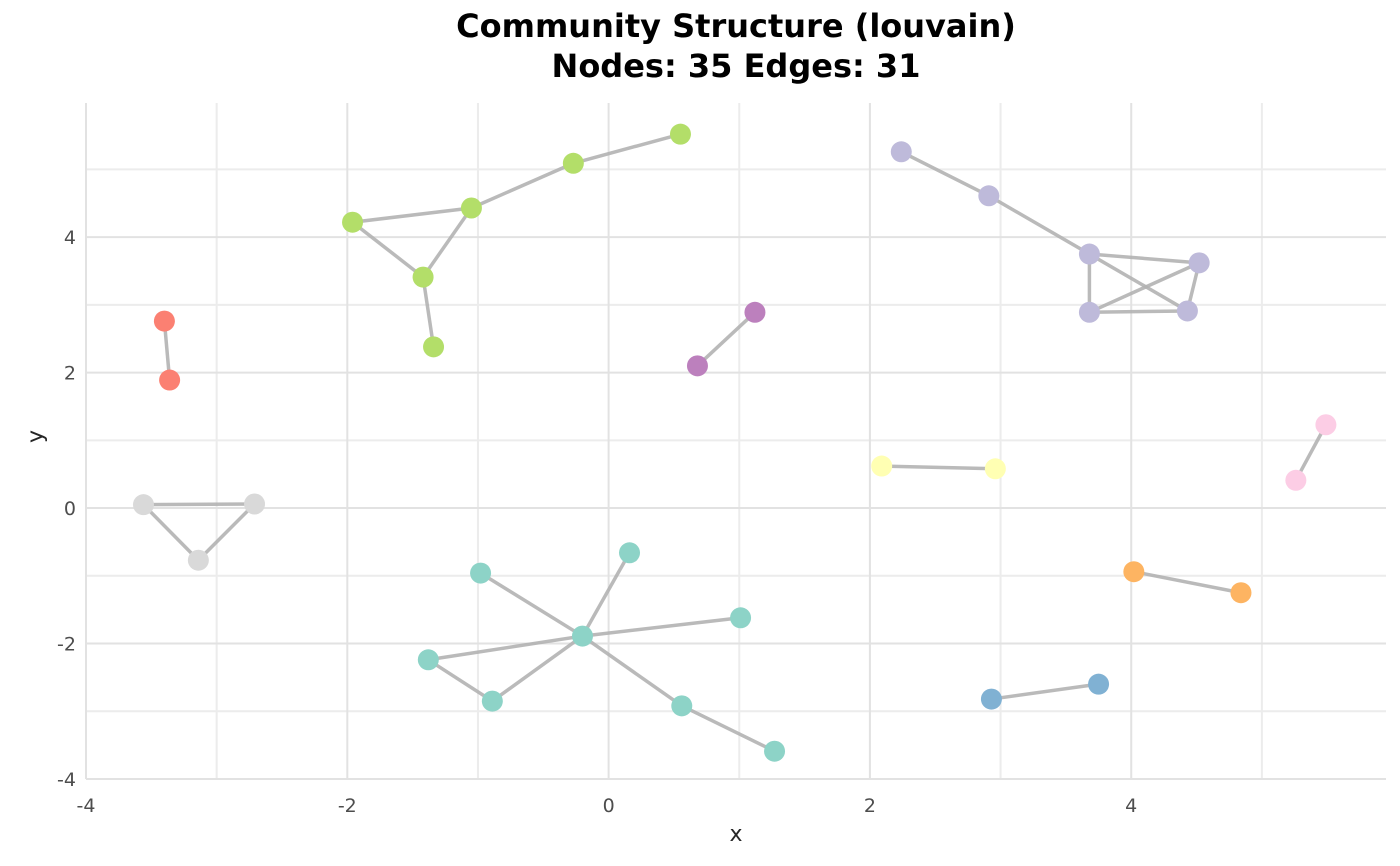 This screenshot has height=866, width=1400. Describe the element at coordinates (609, 806) in the screenshot. I see `x-tick-label: 0` at that location.